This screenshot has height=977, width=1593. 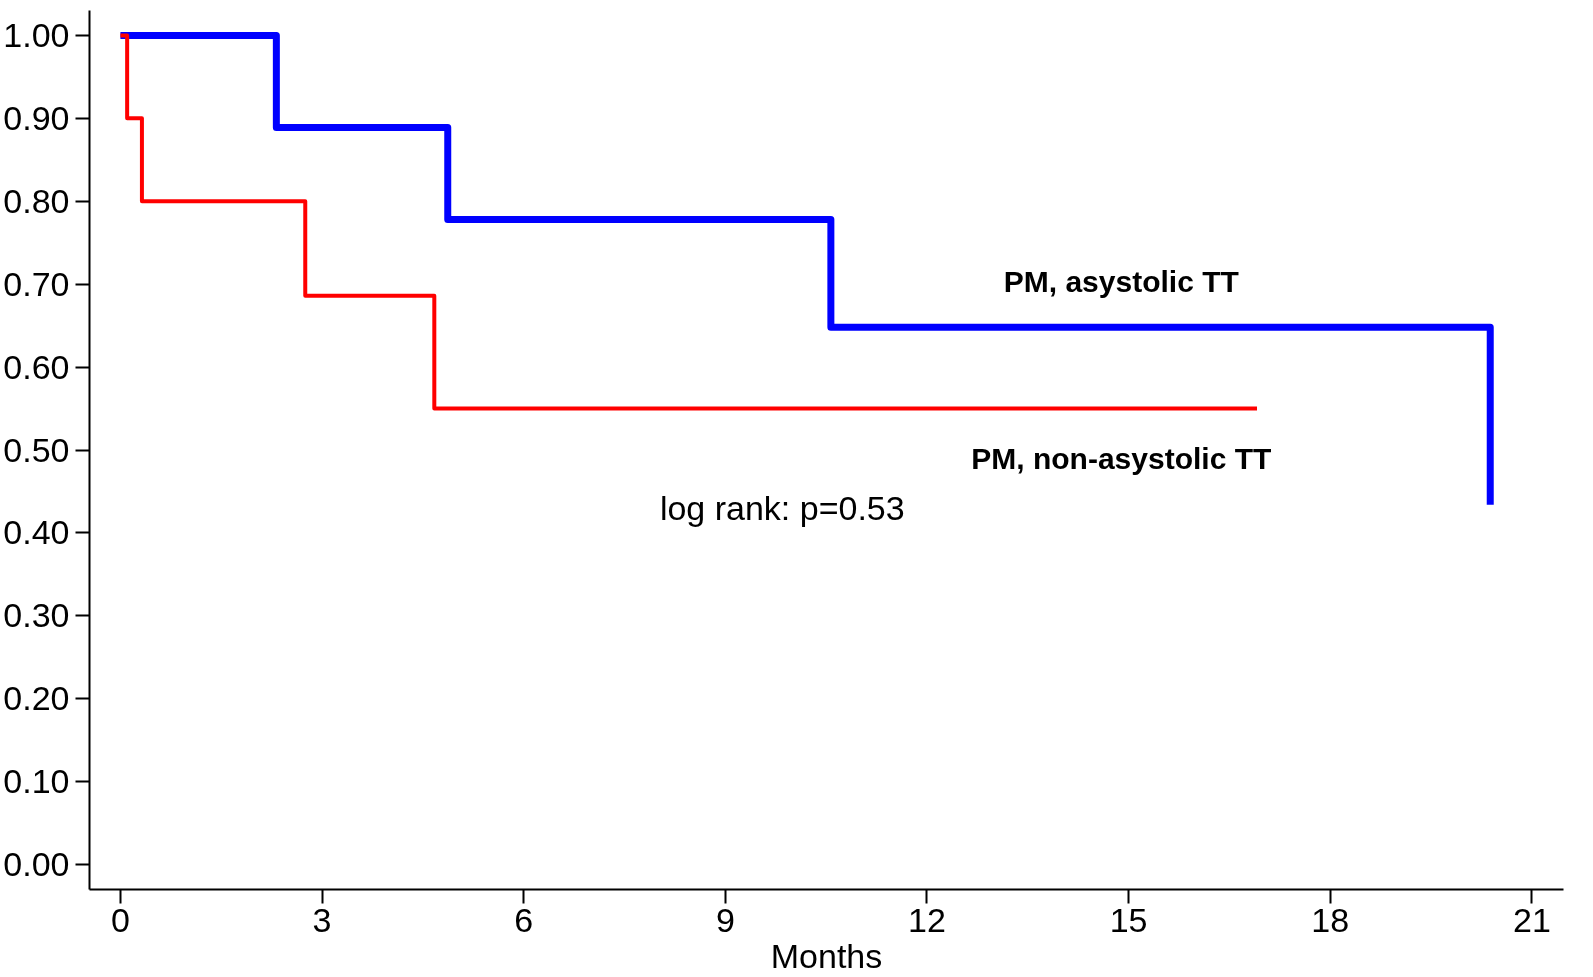 I want to click on annotation: log rank: p=0.53, so click(x=782, y=508).